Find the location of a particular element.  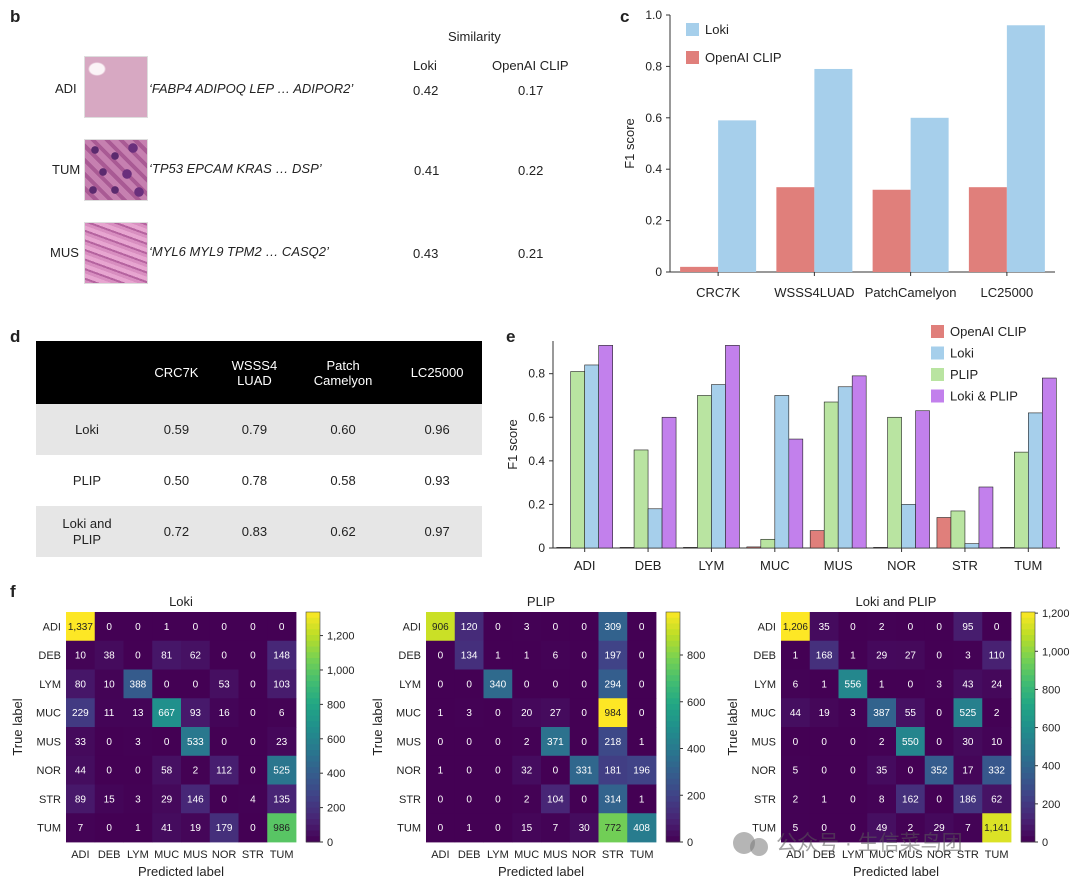

y-tick-label: ADI is located at coordinates (52, 627).